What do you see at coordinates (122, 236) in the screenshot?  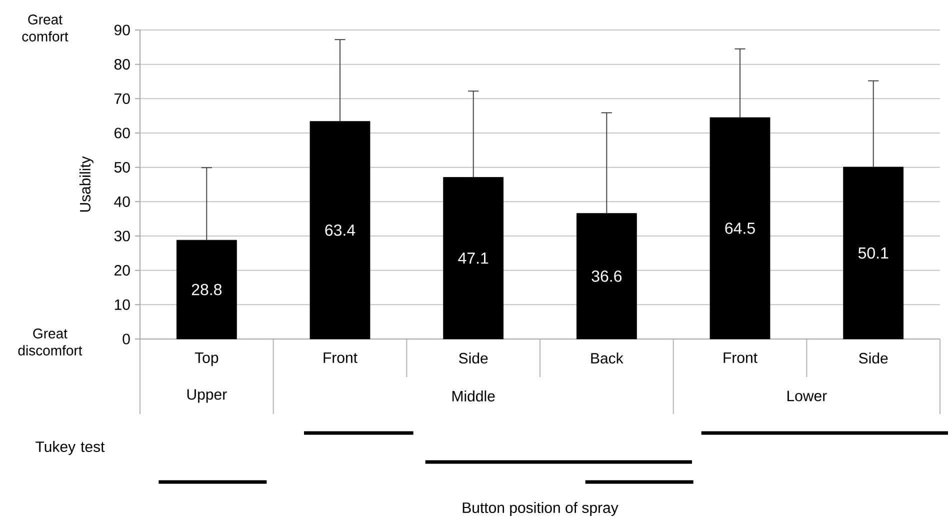 I see `y-tick-label: 30` at bounding box center [122, 236].